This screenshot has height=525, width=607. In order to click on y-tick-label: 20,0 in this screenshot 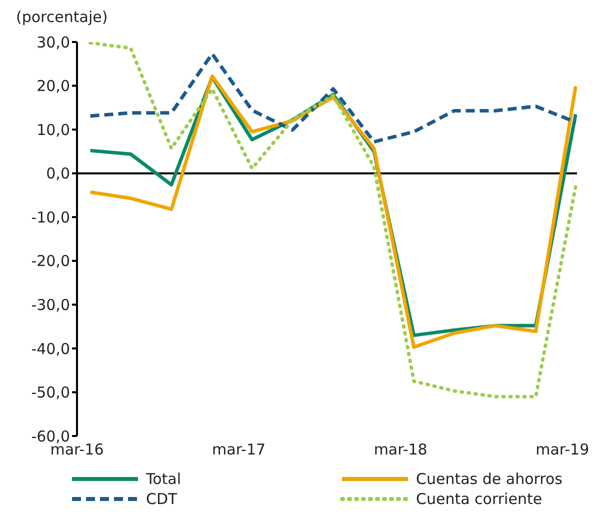, I will do `click(53, 86)`.